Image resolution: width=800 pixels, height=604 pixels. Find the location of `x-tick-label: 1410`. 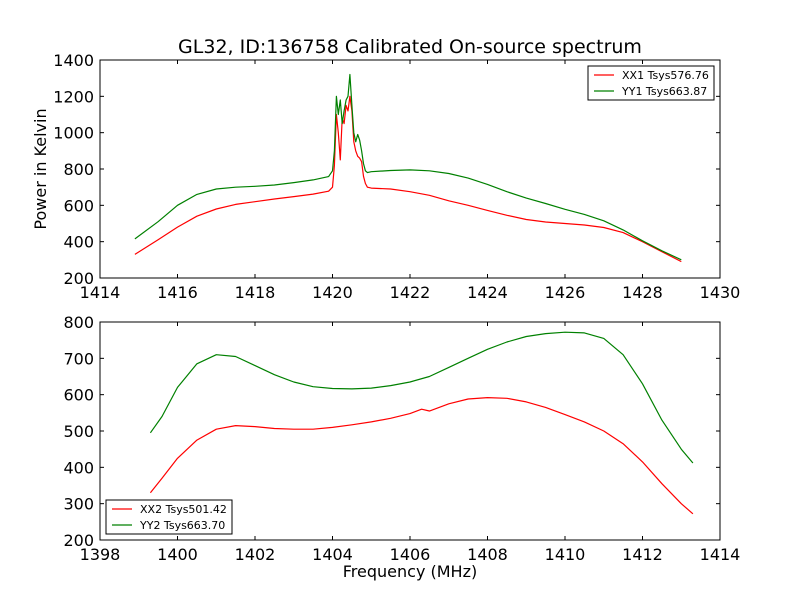

x-tick-label: 1410 is located at coordinates (565, 554).